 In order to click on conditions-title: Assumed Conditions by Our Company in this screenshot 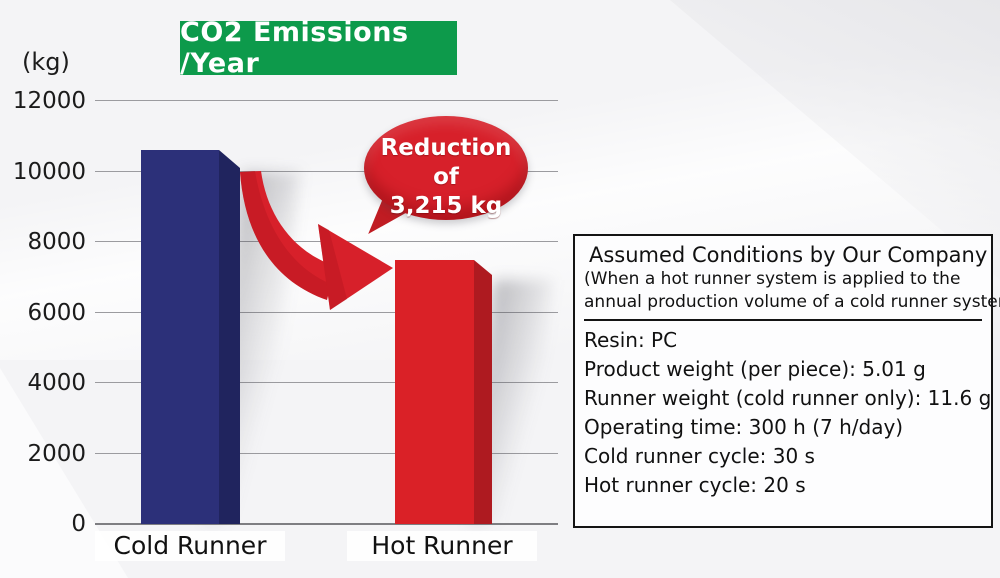, I will do `click(788, 255)`.